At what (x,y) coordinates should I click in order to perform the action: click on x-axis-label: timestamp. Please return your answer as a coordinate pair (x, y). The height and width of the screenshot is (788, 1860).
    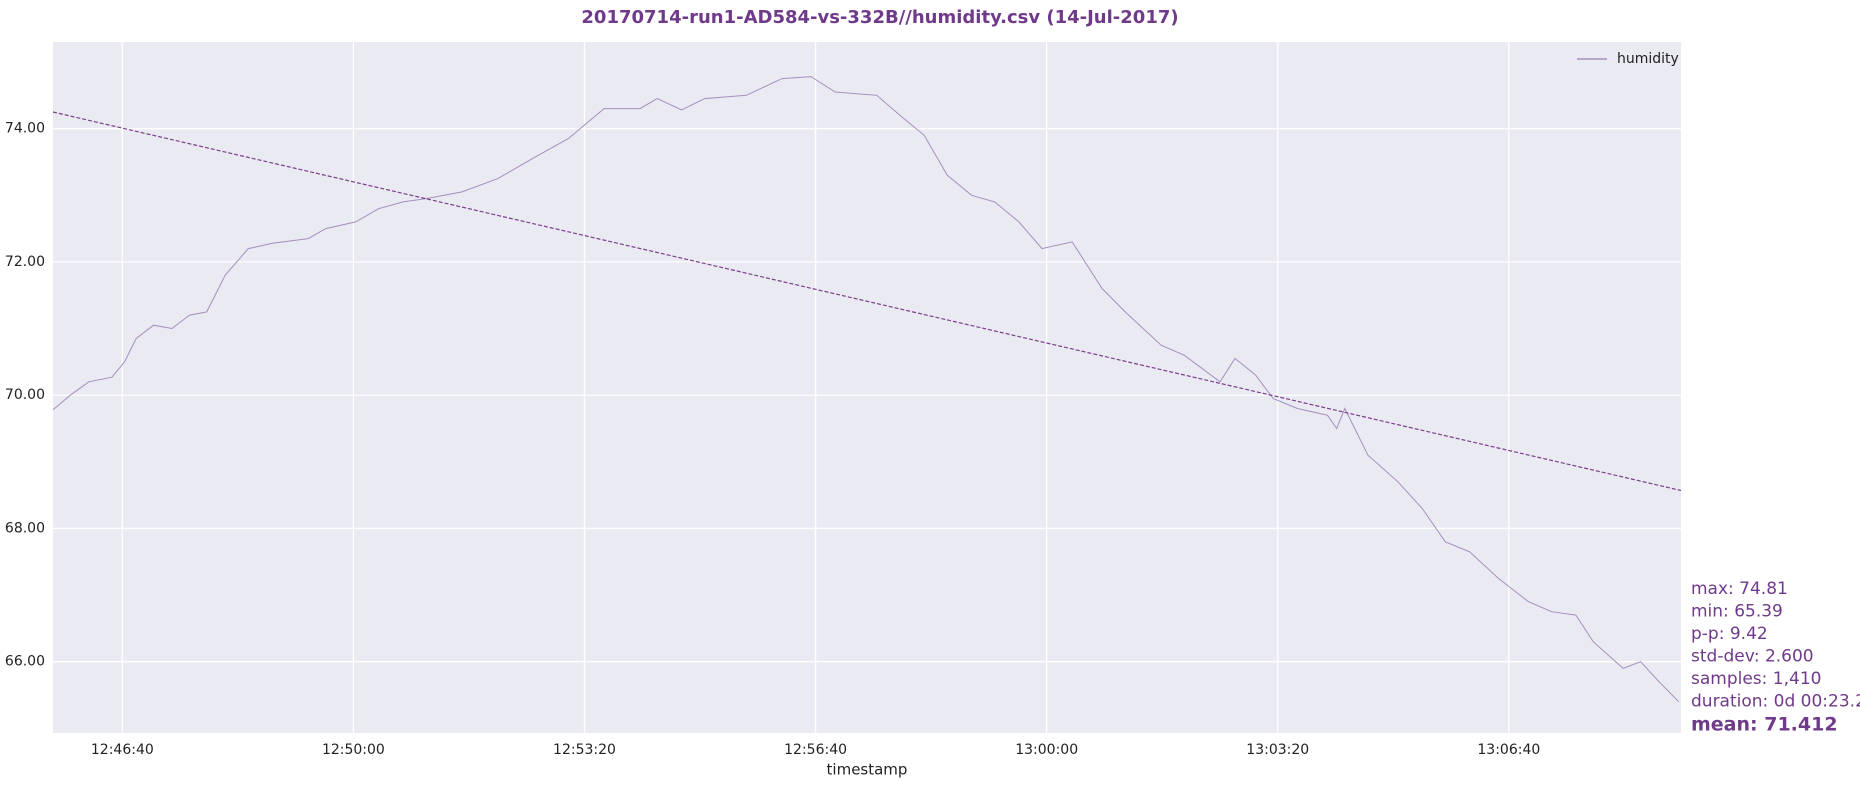
    Looking at the image, I should click on (867, 770).